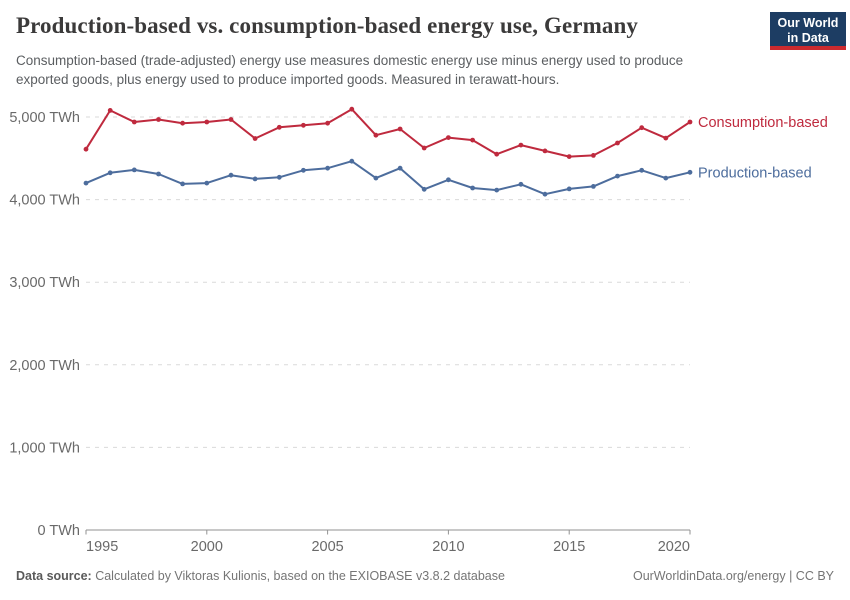  What do you see at coordinates (59, 531) in the screenshot?
I see `y-axis-tick-label: 0 TWh` at bounding box center [59, 531].